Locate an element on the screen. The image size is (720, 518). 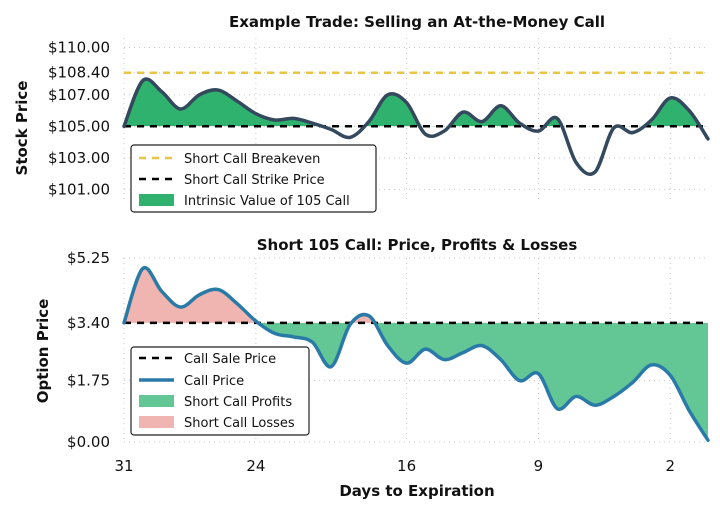
y-tick-label: $103.00 is located at coordinates (79, 158).